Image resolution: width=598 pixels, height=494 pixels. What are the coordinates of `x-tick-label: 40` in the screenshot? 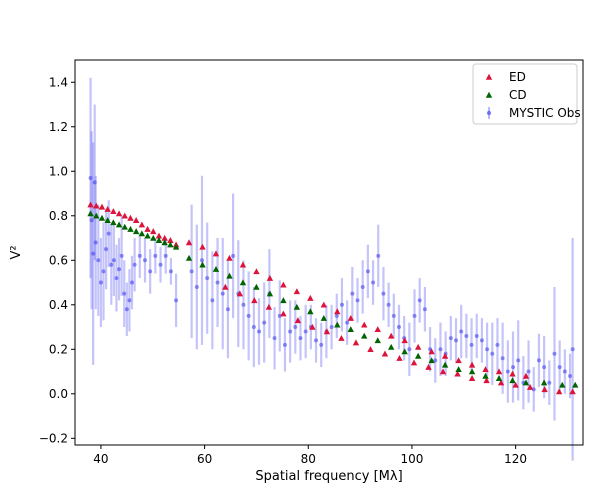 It's located at (100, 459).